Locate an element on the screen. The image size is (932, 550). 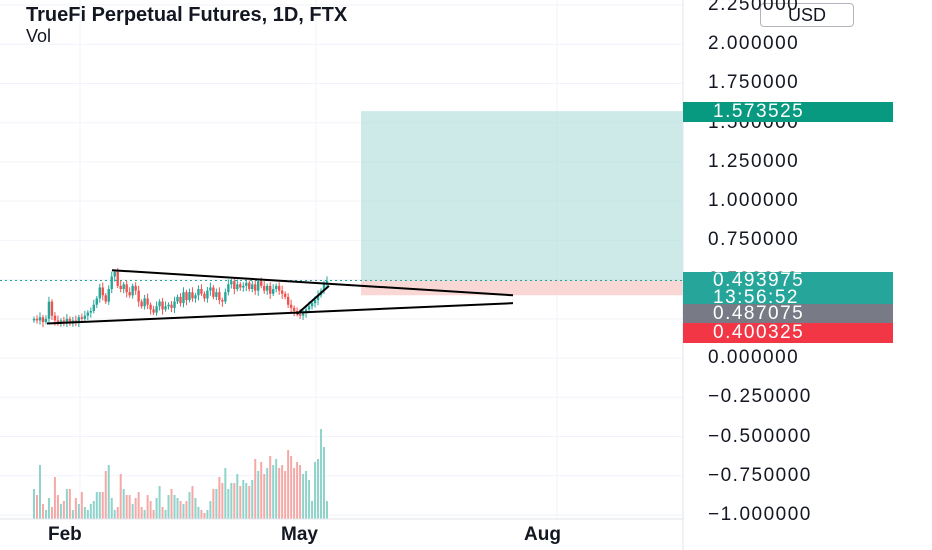
last-price-tag: 0.493975 13:56:52 is located at coordinates (788, 289).